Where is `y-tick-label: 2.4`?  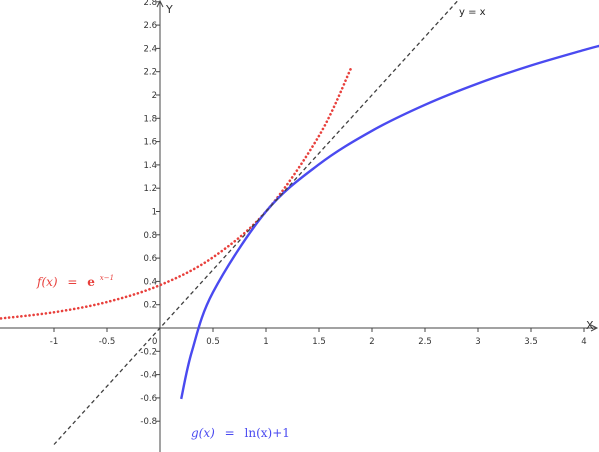 y-tick-label: 2.4 is located at coordinates (150, 49).